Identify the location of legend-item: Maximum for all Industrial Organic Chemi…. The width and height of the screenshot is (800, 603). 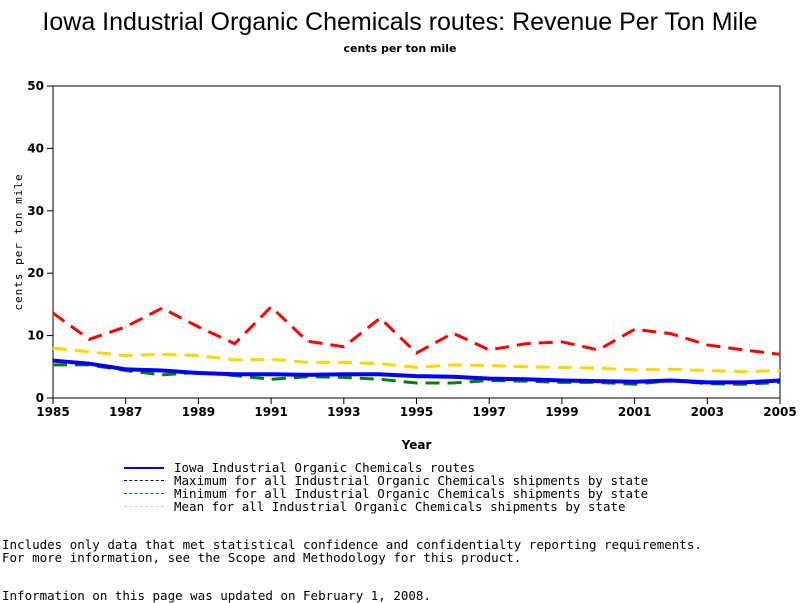
(386, 480).